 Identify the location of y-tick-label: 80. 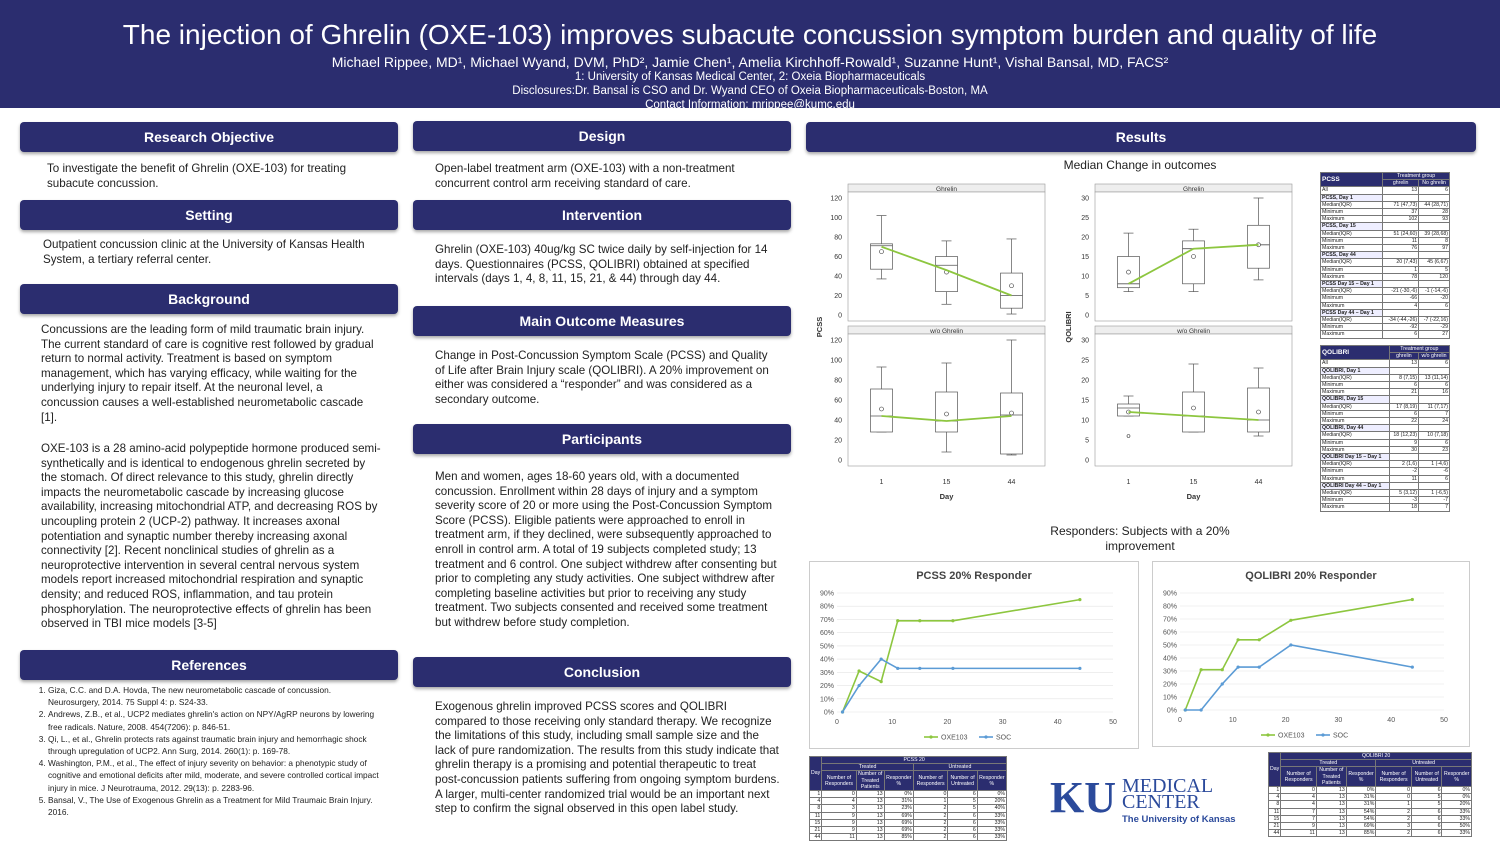
(838, 381).